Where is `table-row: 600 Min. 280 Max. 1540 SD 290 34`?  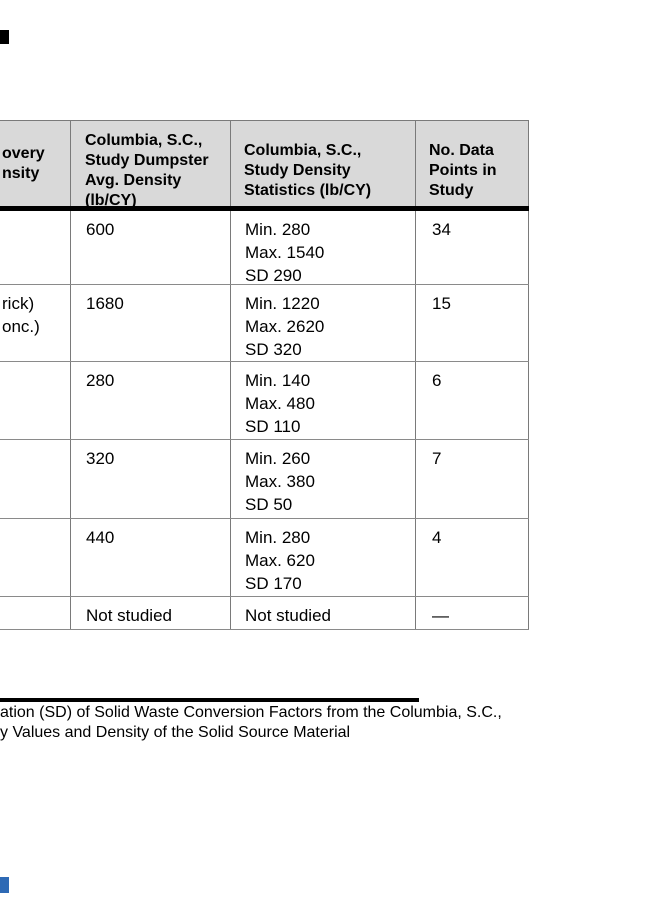
table-row: 600 Min. 280 Max. 1540 SD 290 34 is located at coordinates (264, 248).